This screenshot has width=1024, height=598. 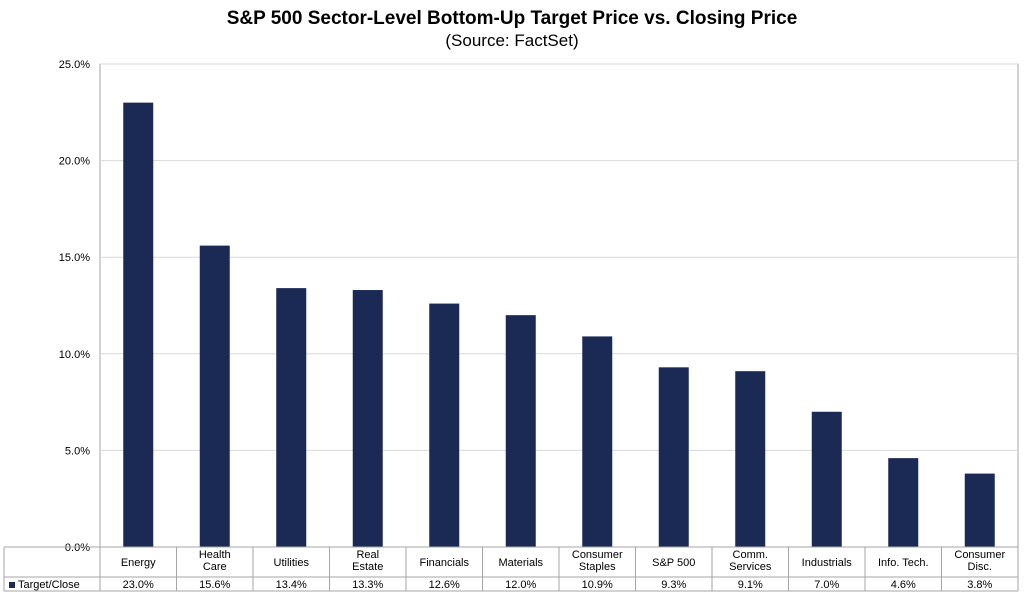 I want to click on x-tick-label: Health, so click(x=215, y=555).